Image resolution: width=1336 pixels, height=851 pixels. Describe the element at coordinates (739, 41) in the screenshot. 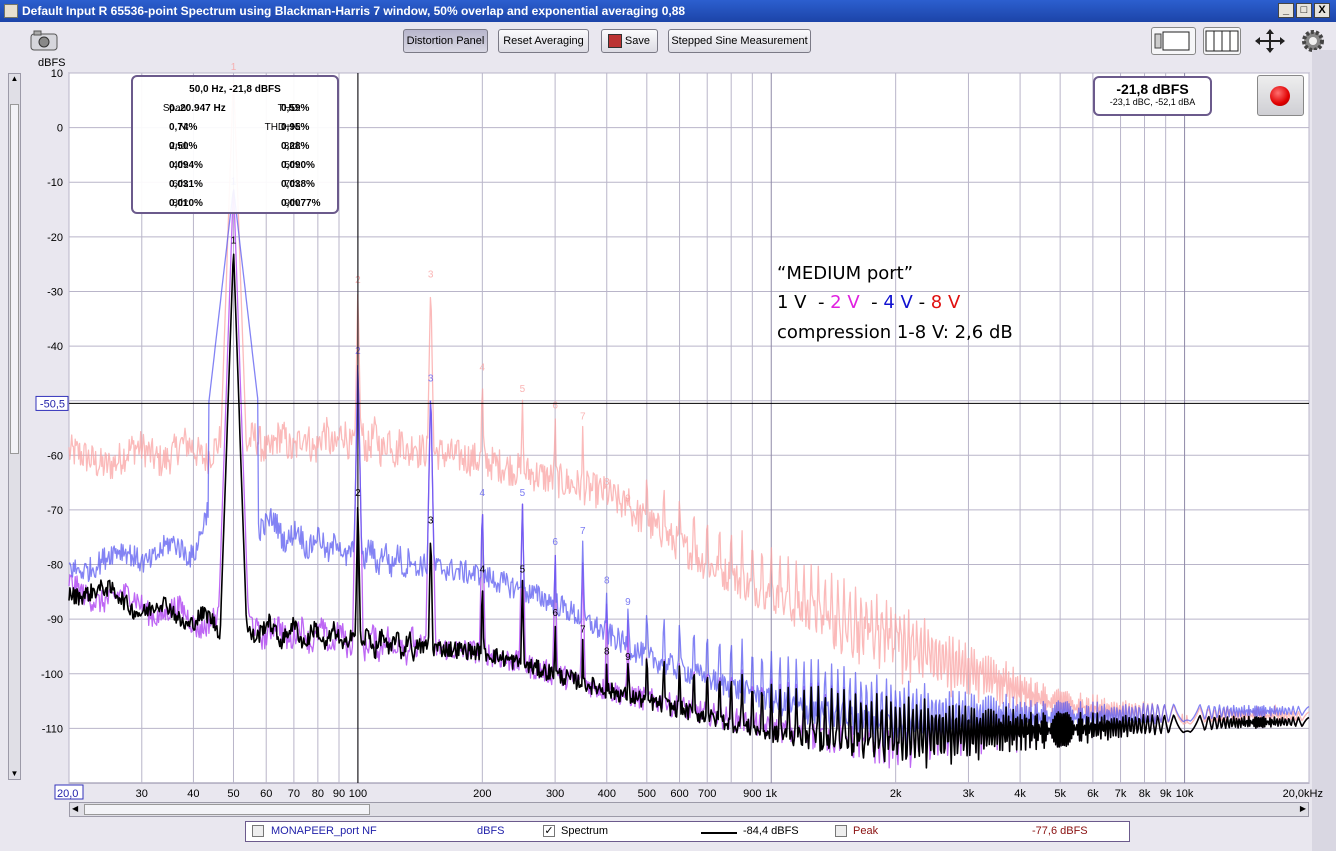

I see `stepped-sine-button: Stepped Sine Measurement` at that location.